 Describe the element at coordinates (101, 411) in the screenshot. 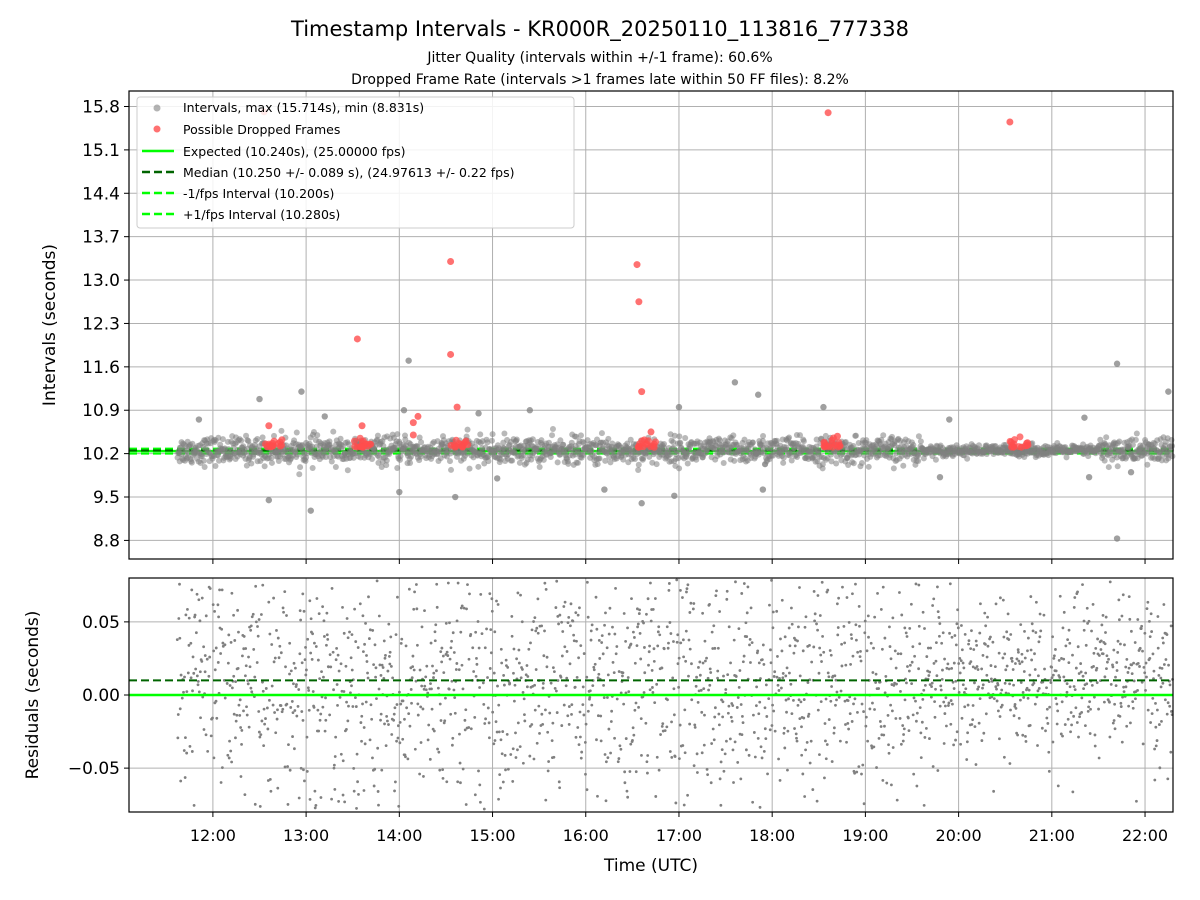

I see `top-y-tick-label: 10.9` at that location.